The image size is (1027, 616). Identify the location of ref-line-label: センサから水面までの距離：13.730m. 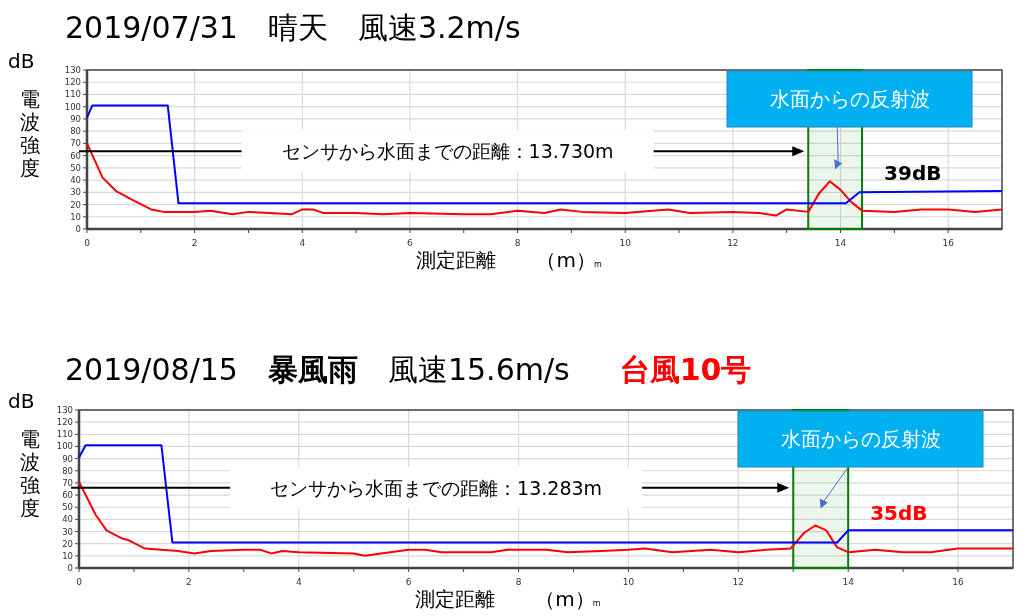
(447, 151).